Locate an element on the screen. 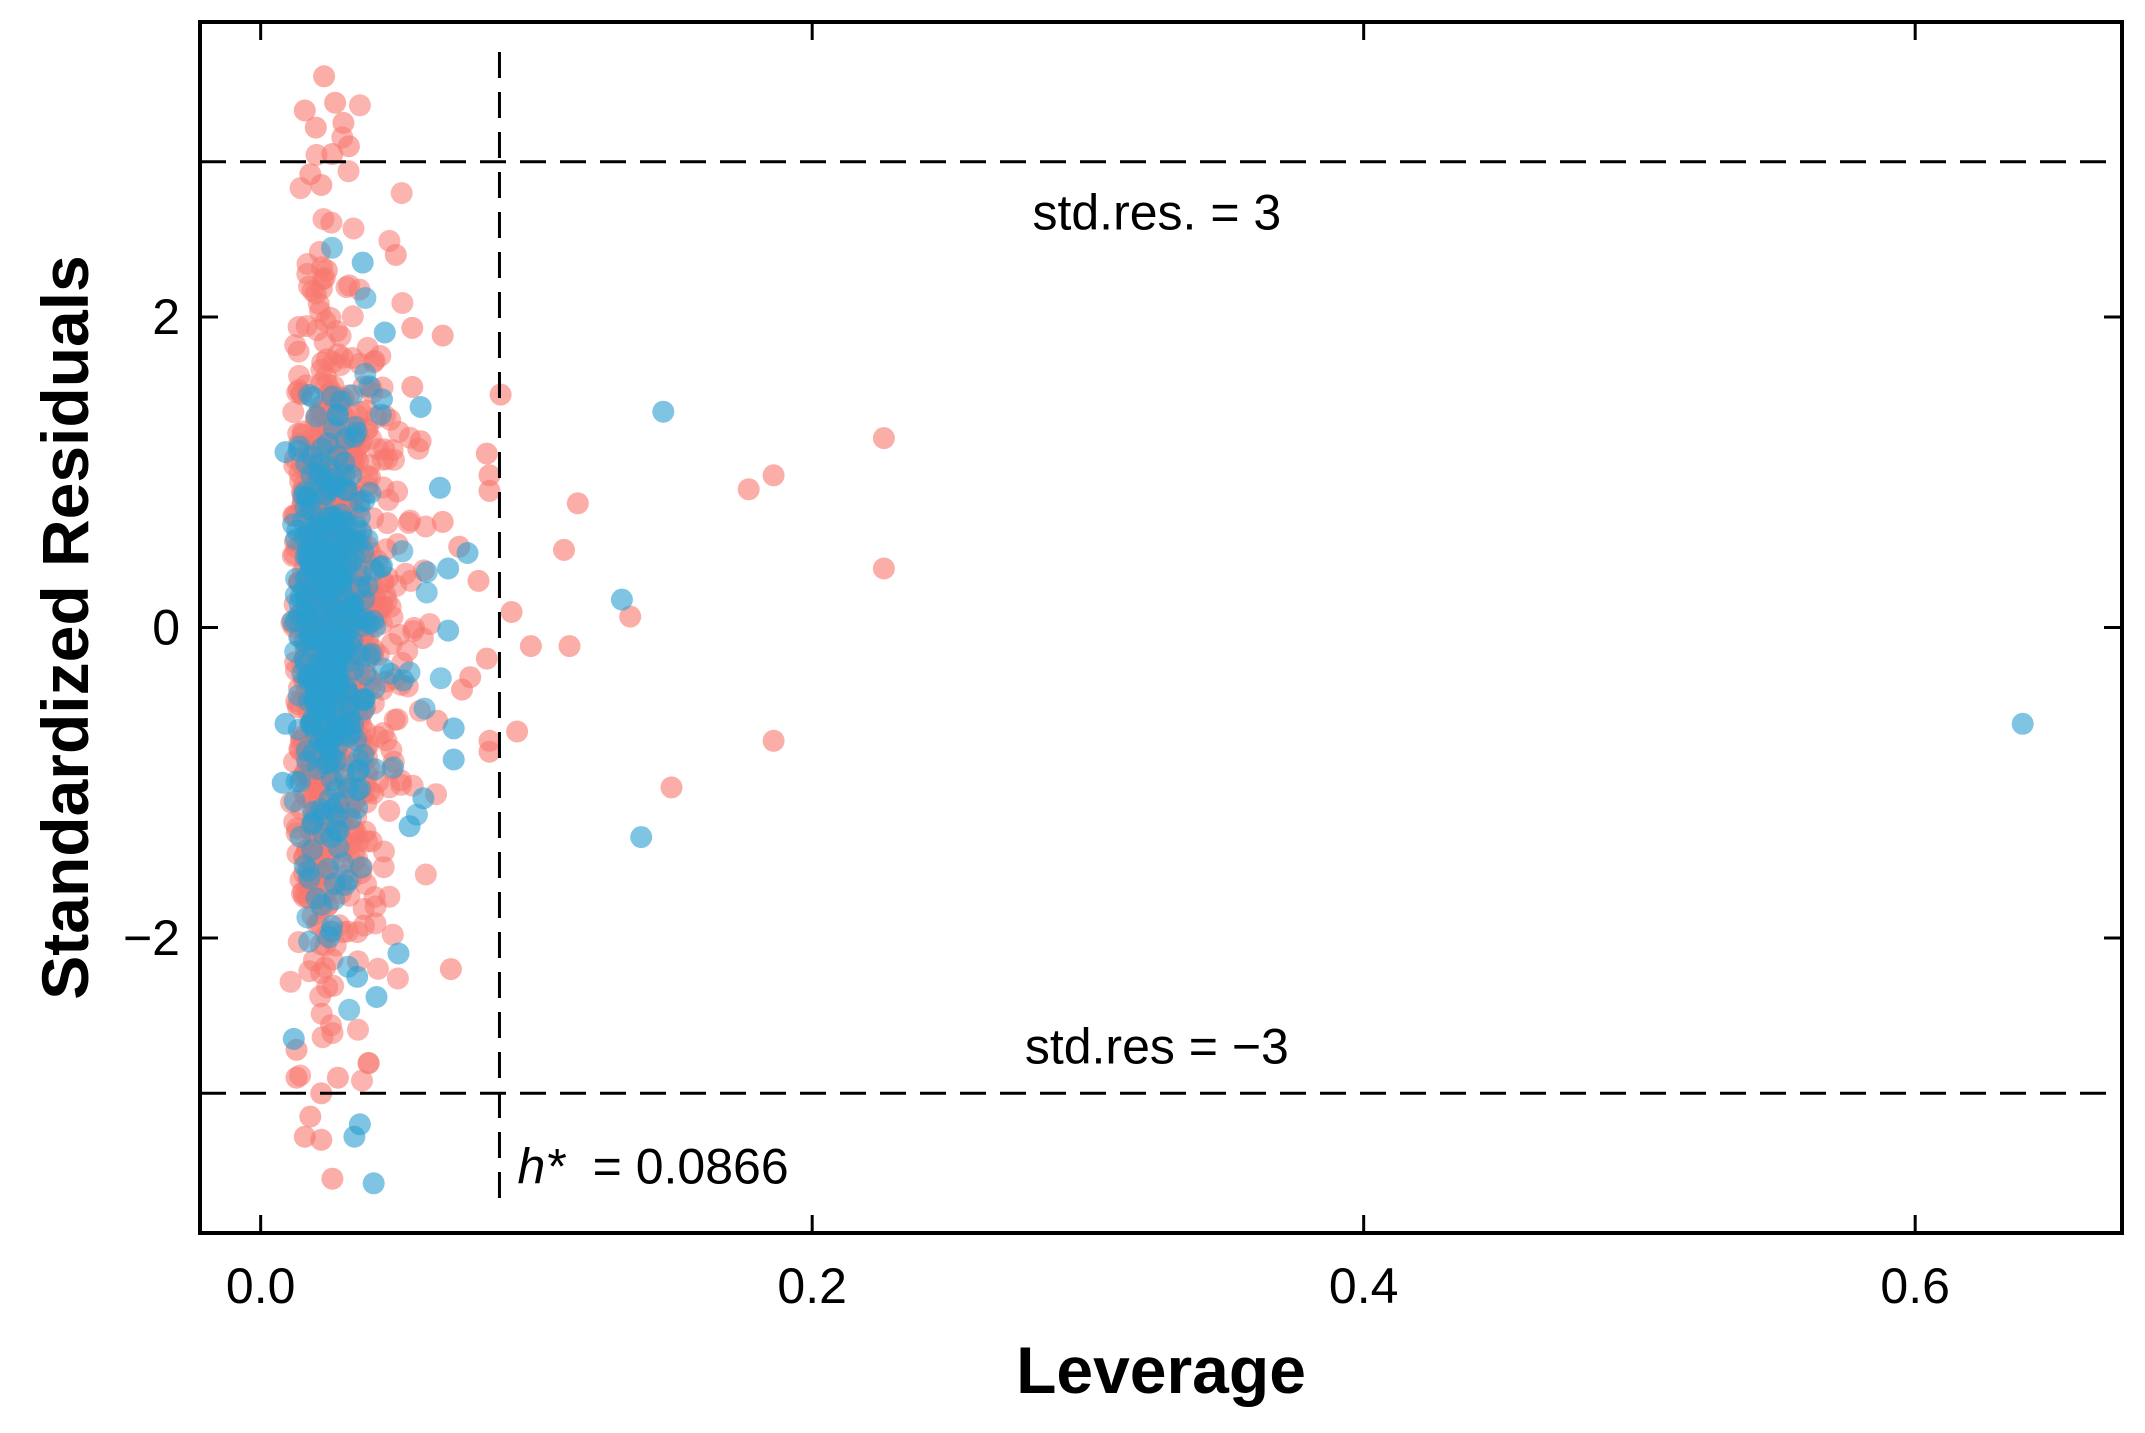 This screenshot has width=2145, height=1433. x-tick-label: 0.2 is located at coordinates (812, 1286).